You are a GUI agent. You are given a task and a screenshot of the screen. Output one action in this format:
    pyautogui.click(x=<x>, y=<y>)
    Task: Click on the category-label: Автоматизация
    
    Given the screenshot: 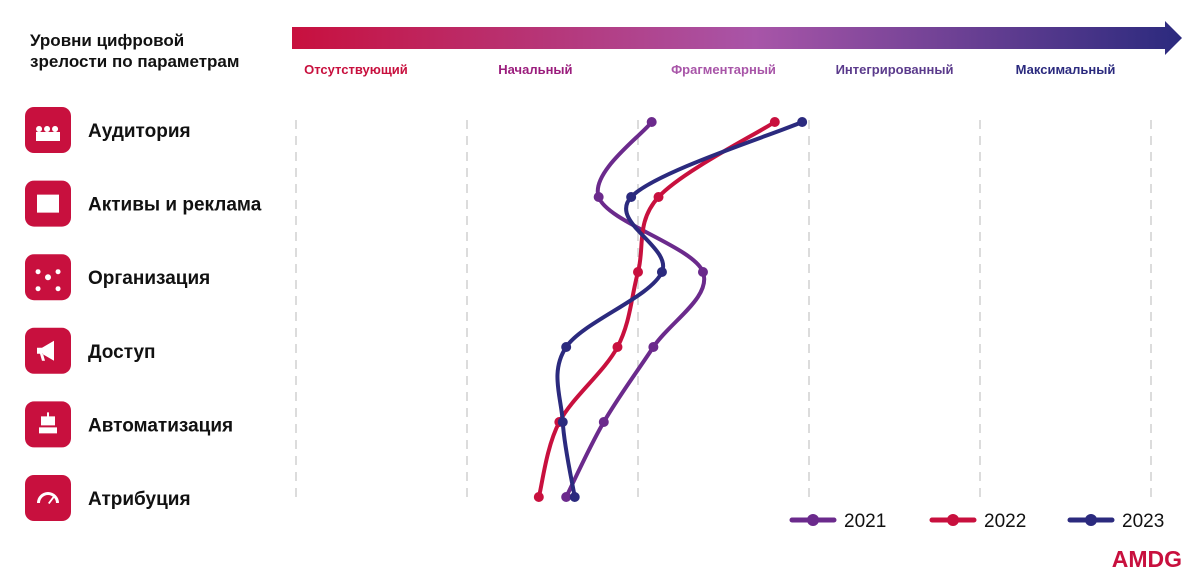 What is the action you would take?
    pyautogui.click(x=160, y=425)
    